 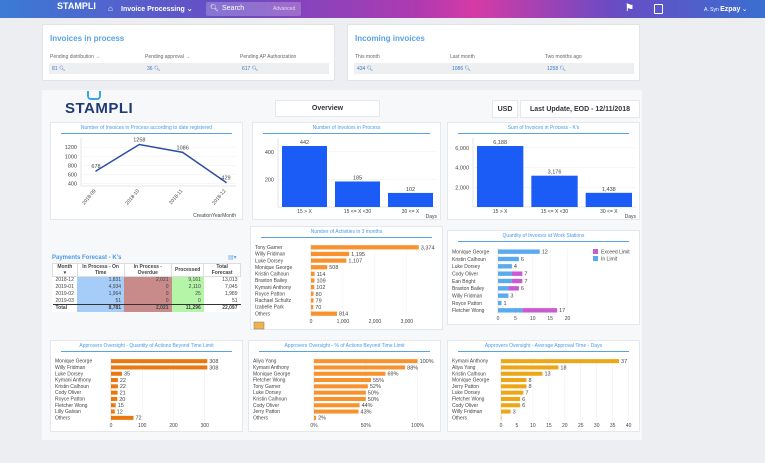 I want to click on data-label: 13, so click(x=547, y=375).